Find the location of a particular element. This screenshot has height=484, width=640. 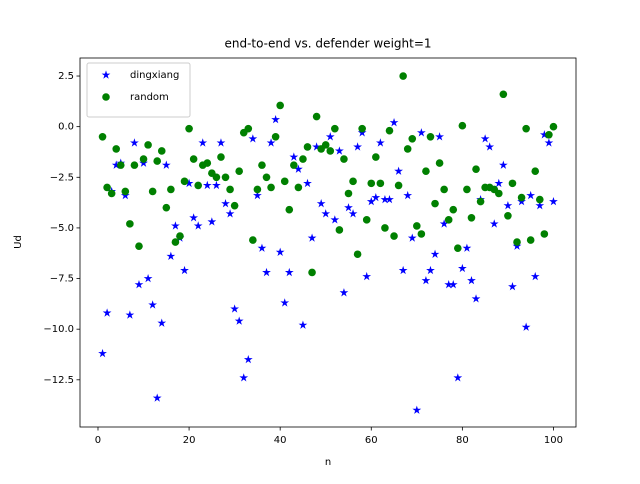

x-tick-label: 80 is located at coordinates (462, 440).